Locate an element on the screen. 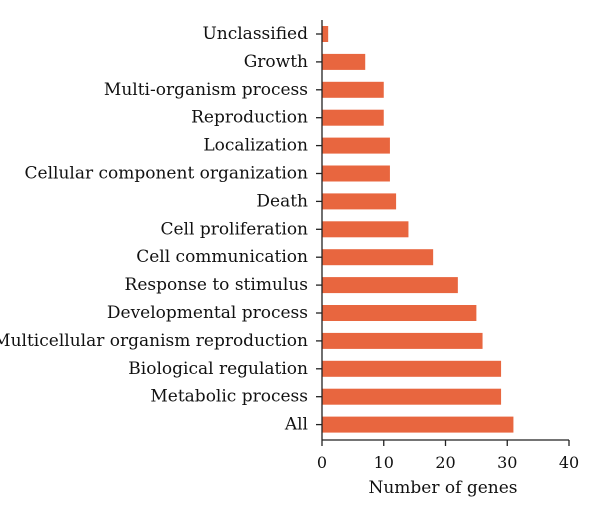 Image resolution: width=600 pixels, height=518 pixels. category-label: Death is located at coordinates (282, 201).